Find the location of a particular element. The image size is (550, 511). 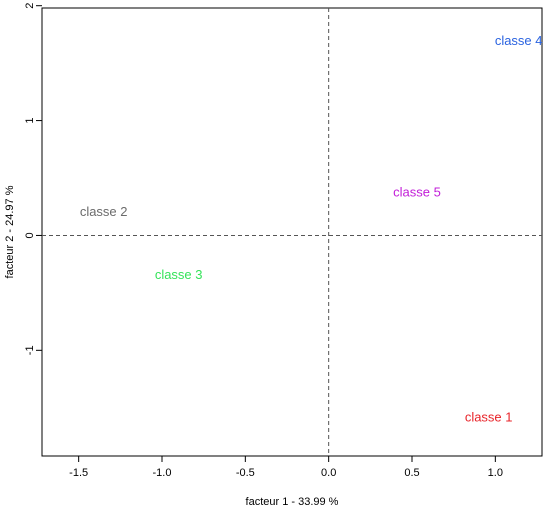

x-tick-label: -0.5 is located at coordinates (245, 473).